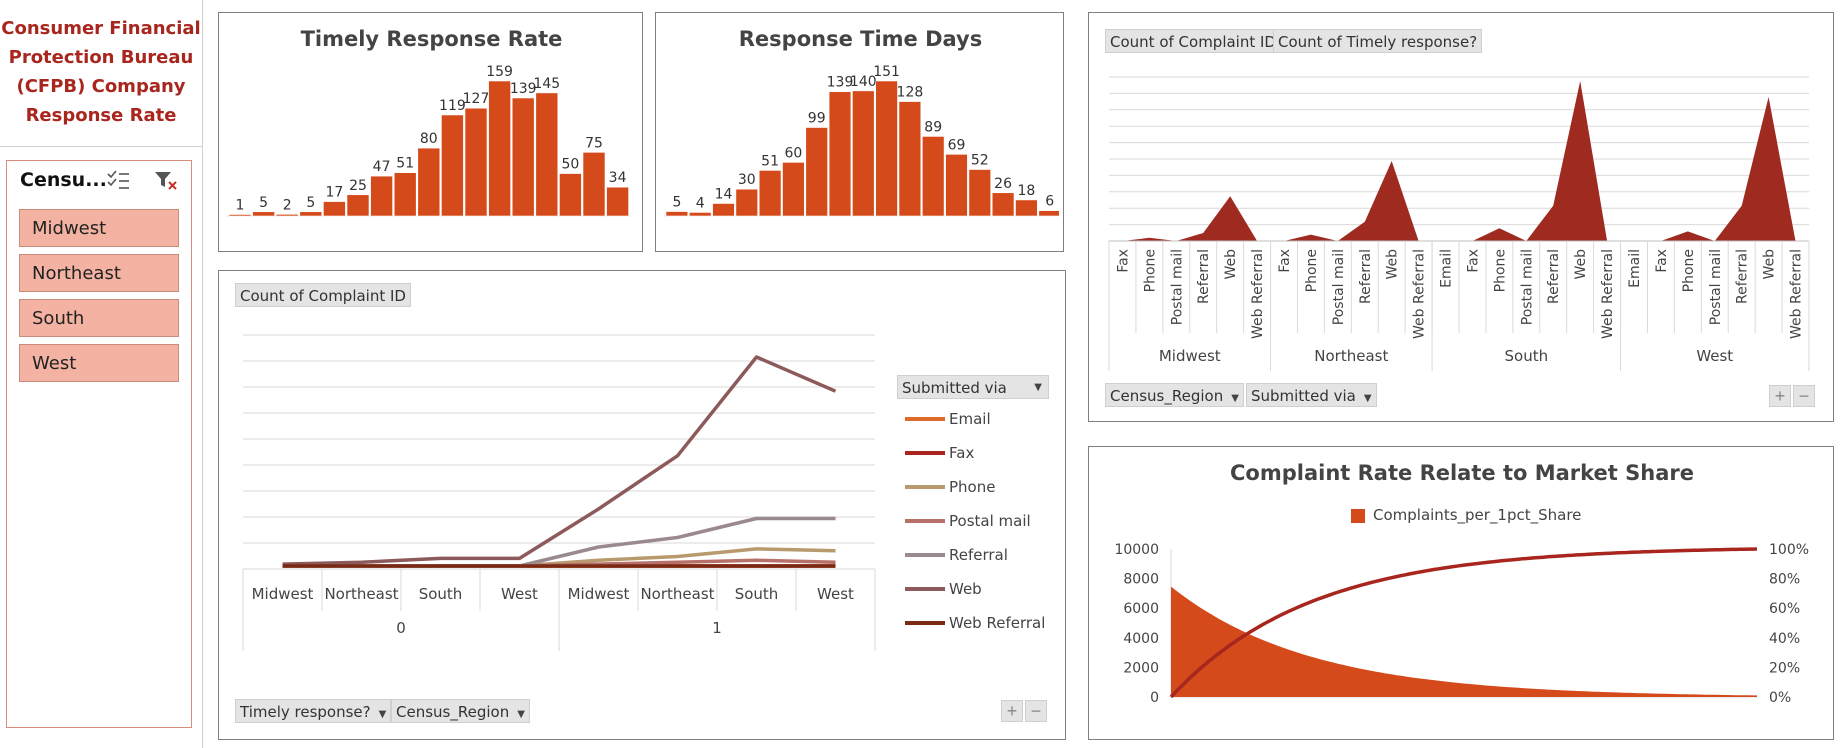 The width and height of the screenshot is (1844, 748). I want to click on area-series, so click(1464, 641).